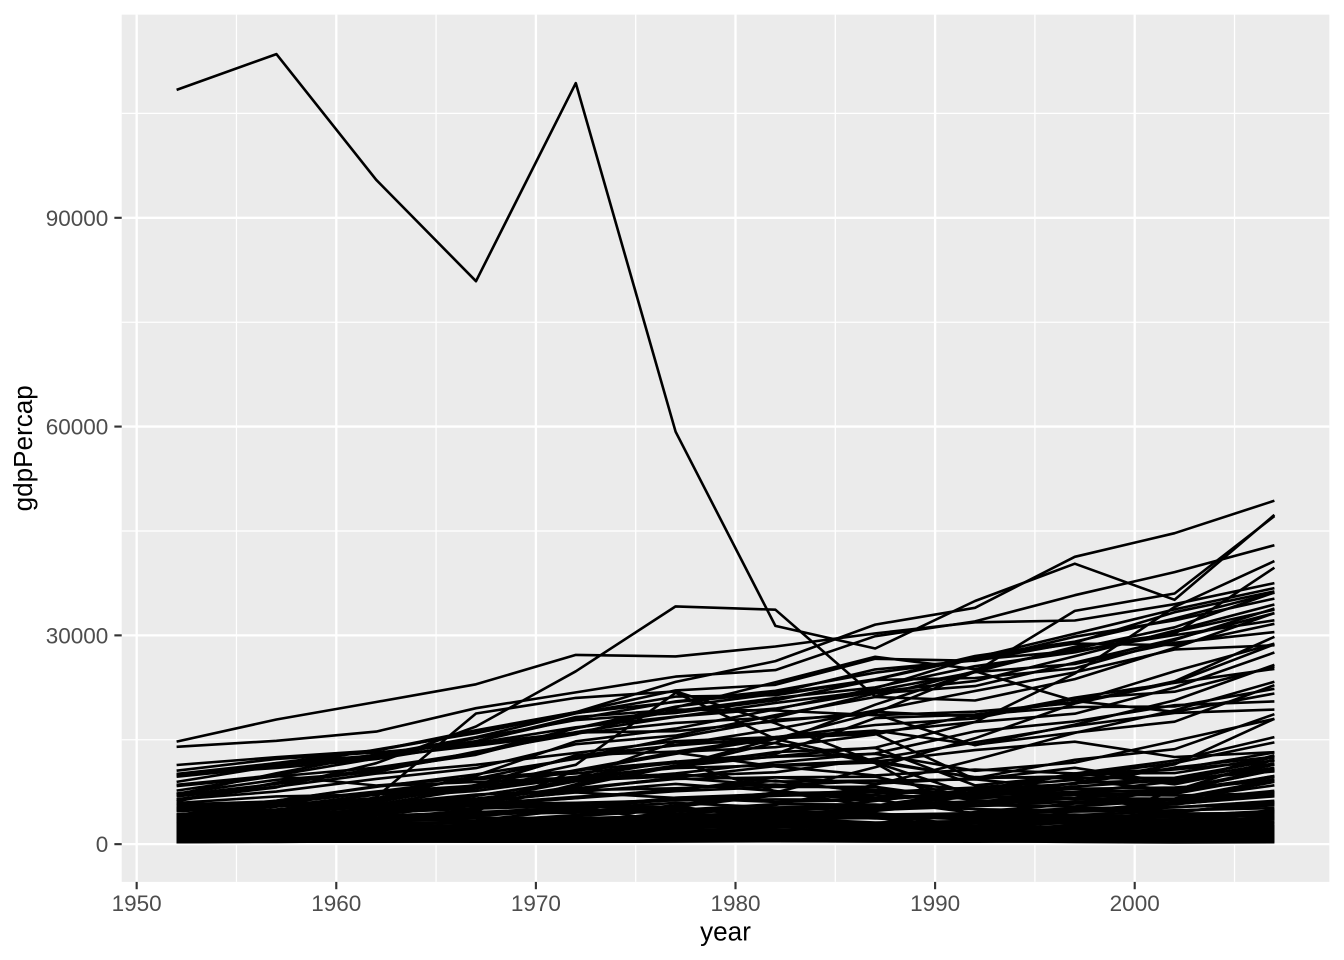 Image resolution: width=1344 pixels, height=960 pixels. I want to click on svg-text: 30000, so click(77, 635).